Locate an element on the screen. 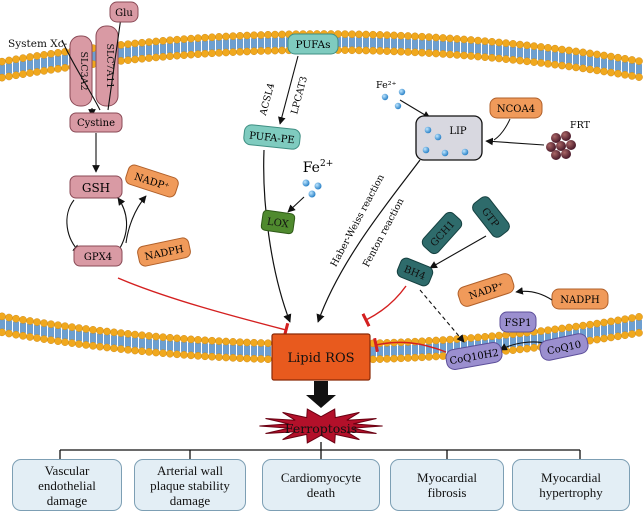 Image resolution: width=644 pixels, height=519 pixels. iron-to-lox-arrow is located at coordinates (296, 204).